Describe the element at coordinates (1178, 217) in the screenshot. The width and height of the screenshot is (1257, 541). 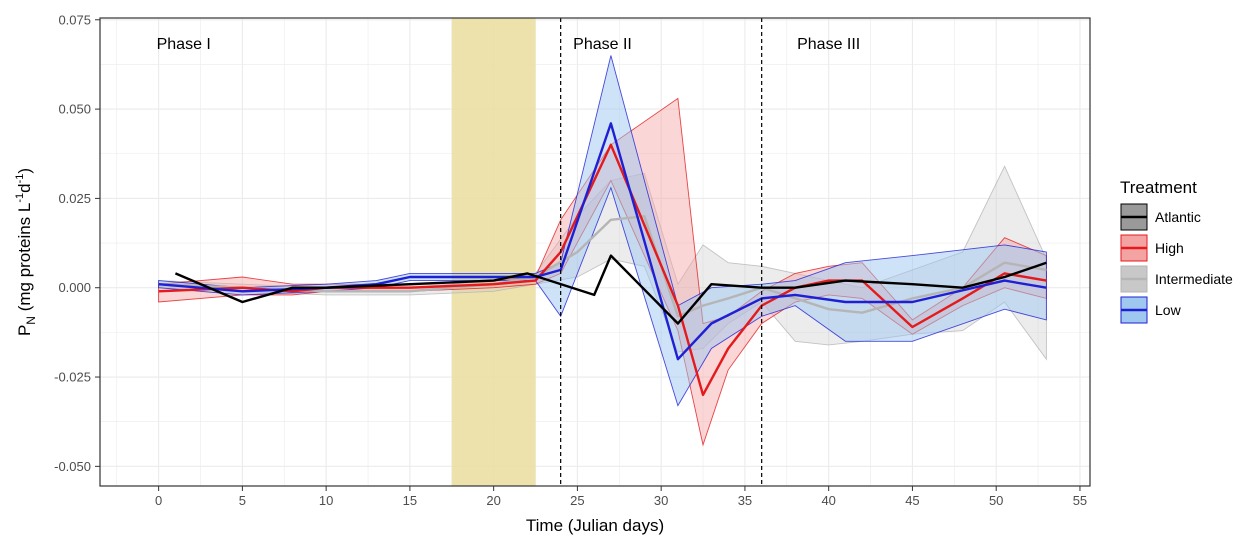
I see `legend-label-atlantic: Atlantic` at that location.